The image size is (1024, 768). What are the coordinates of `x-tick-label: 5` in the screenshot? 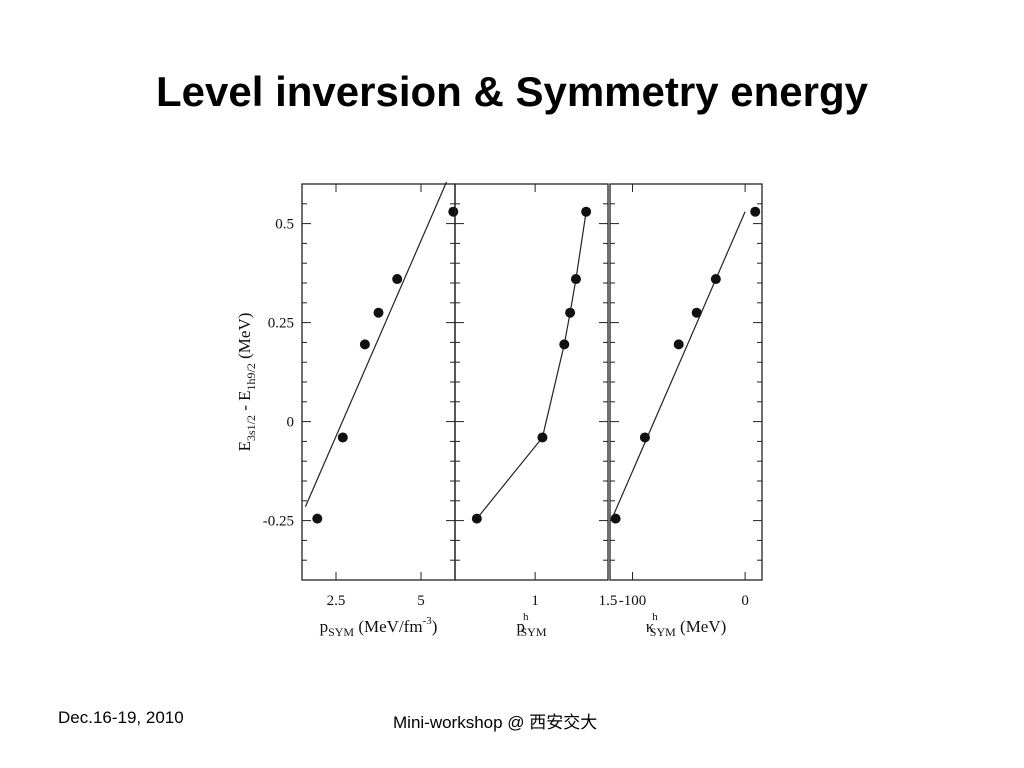 It's located at (421, 601).